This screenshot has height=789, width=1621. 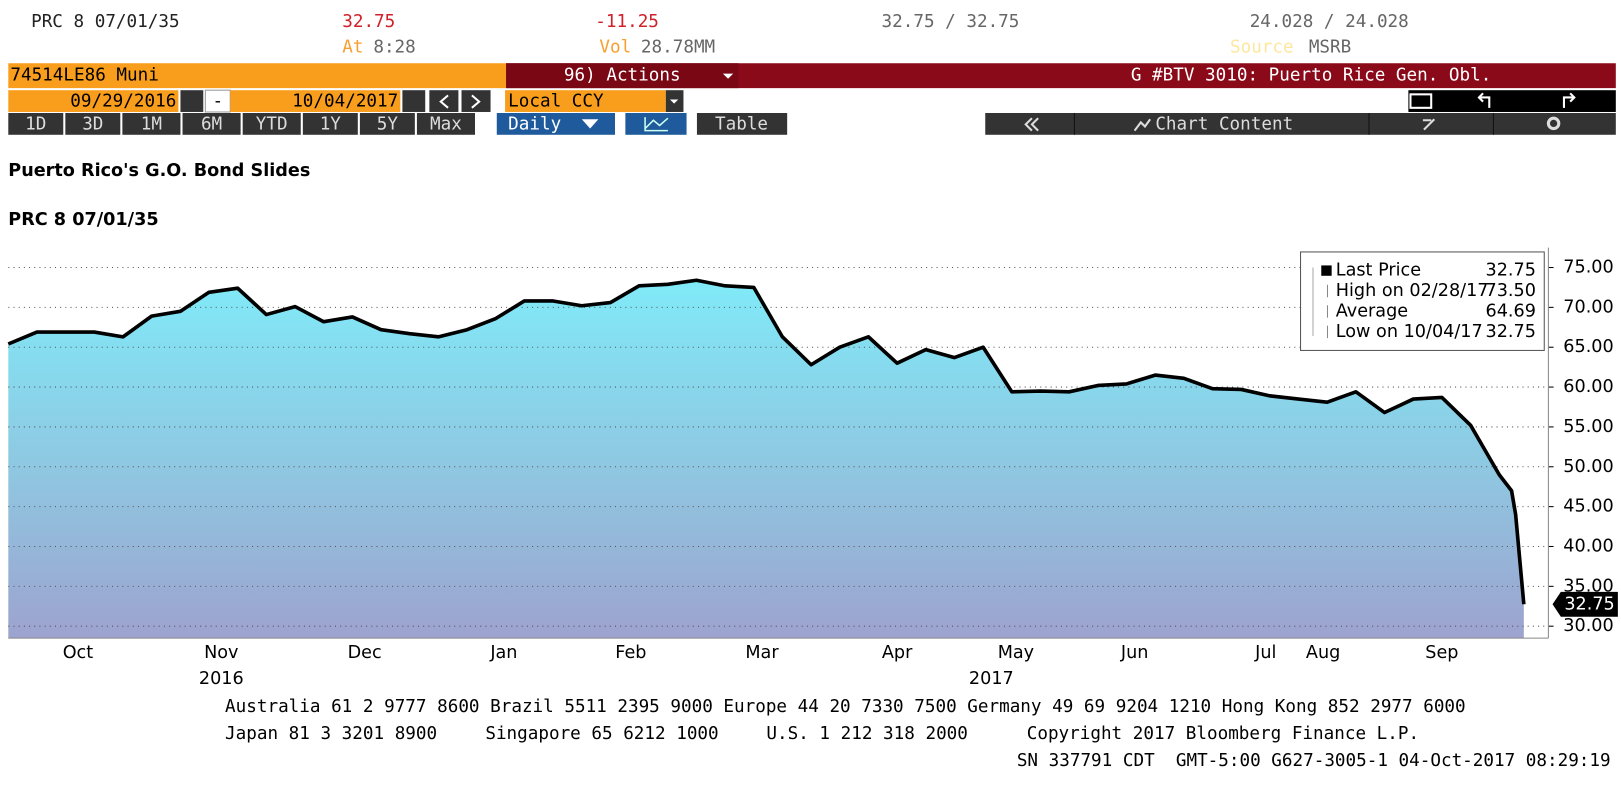 I want to click on bid-ask: 32.75 / 32.75, so click(x=951, y=22).